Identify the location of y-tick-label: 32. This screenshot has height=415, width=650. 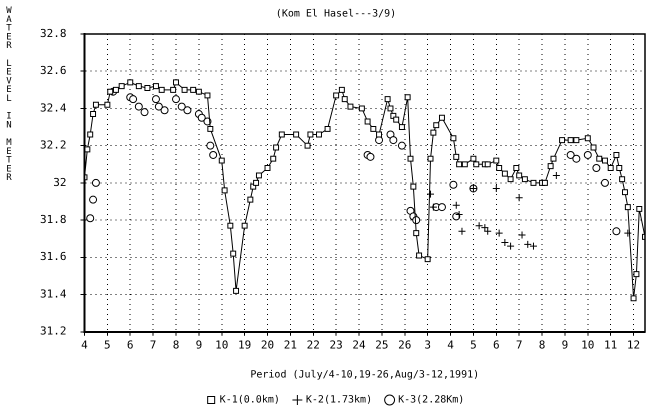
(59, 182).